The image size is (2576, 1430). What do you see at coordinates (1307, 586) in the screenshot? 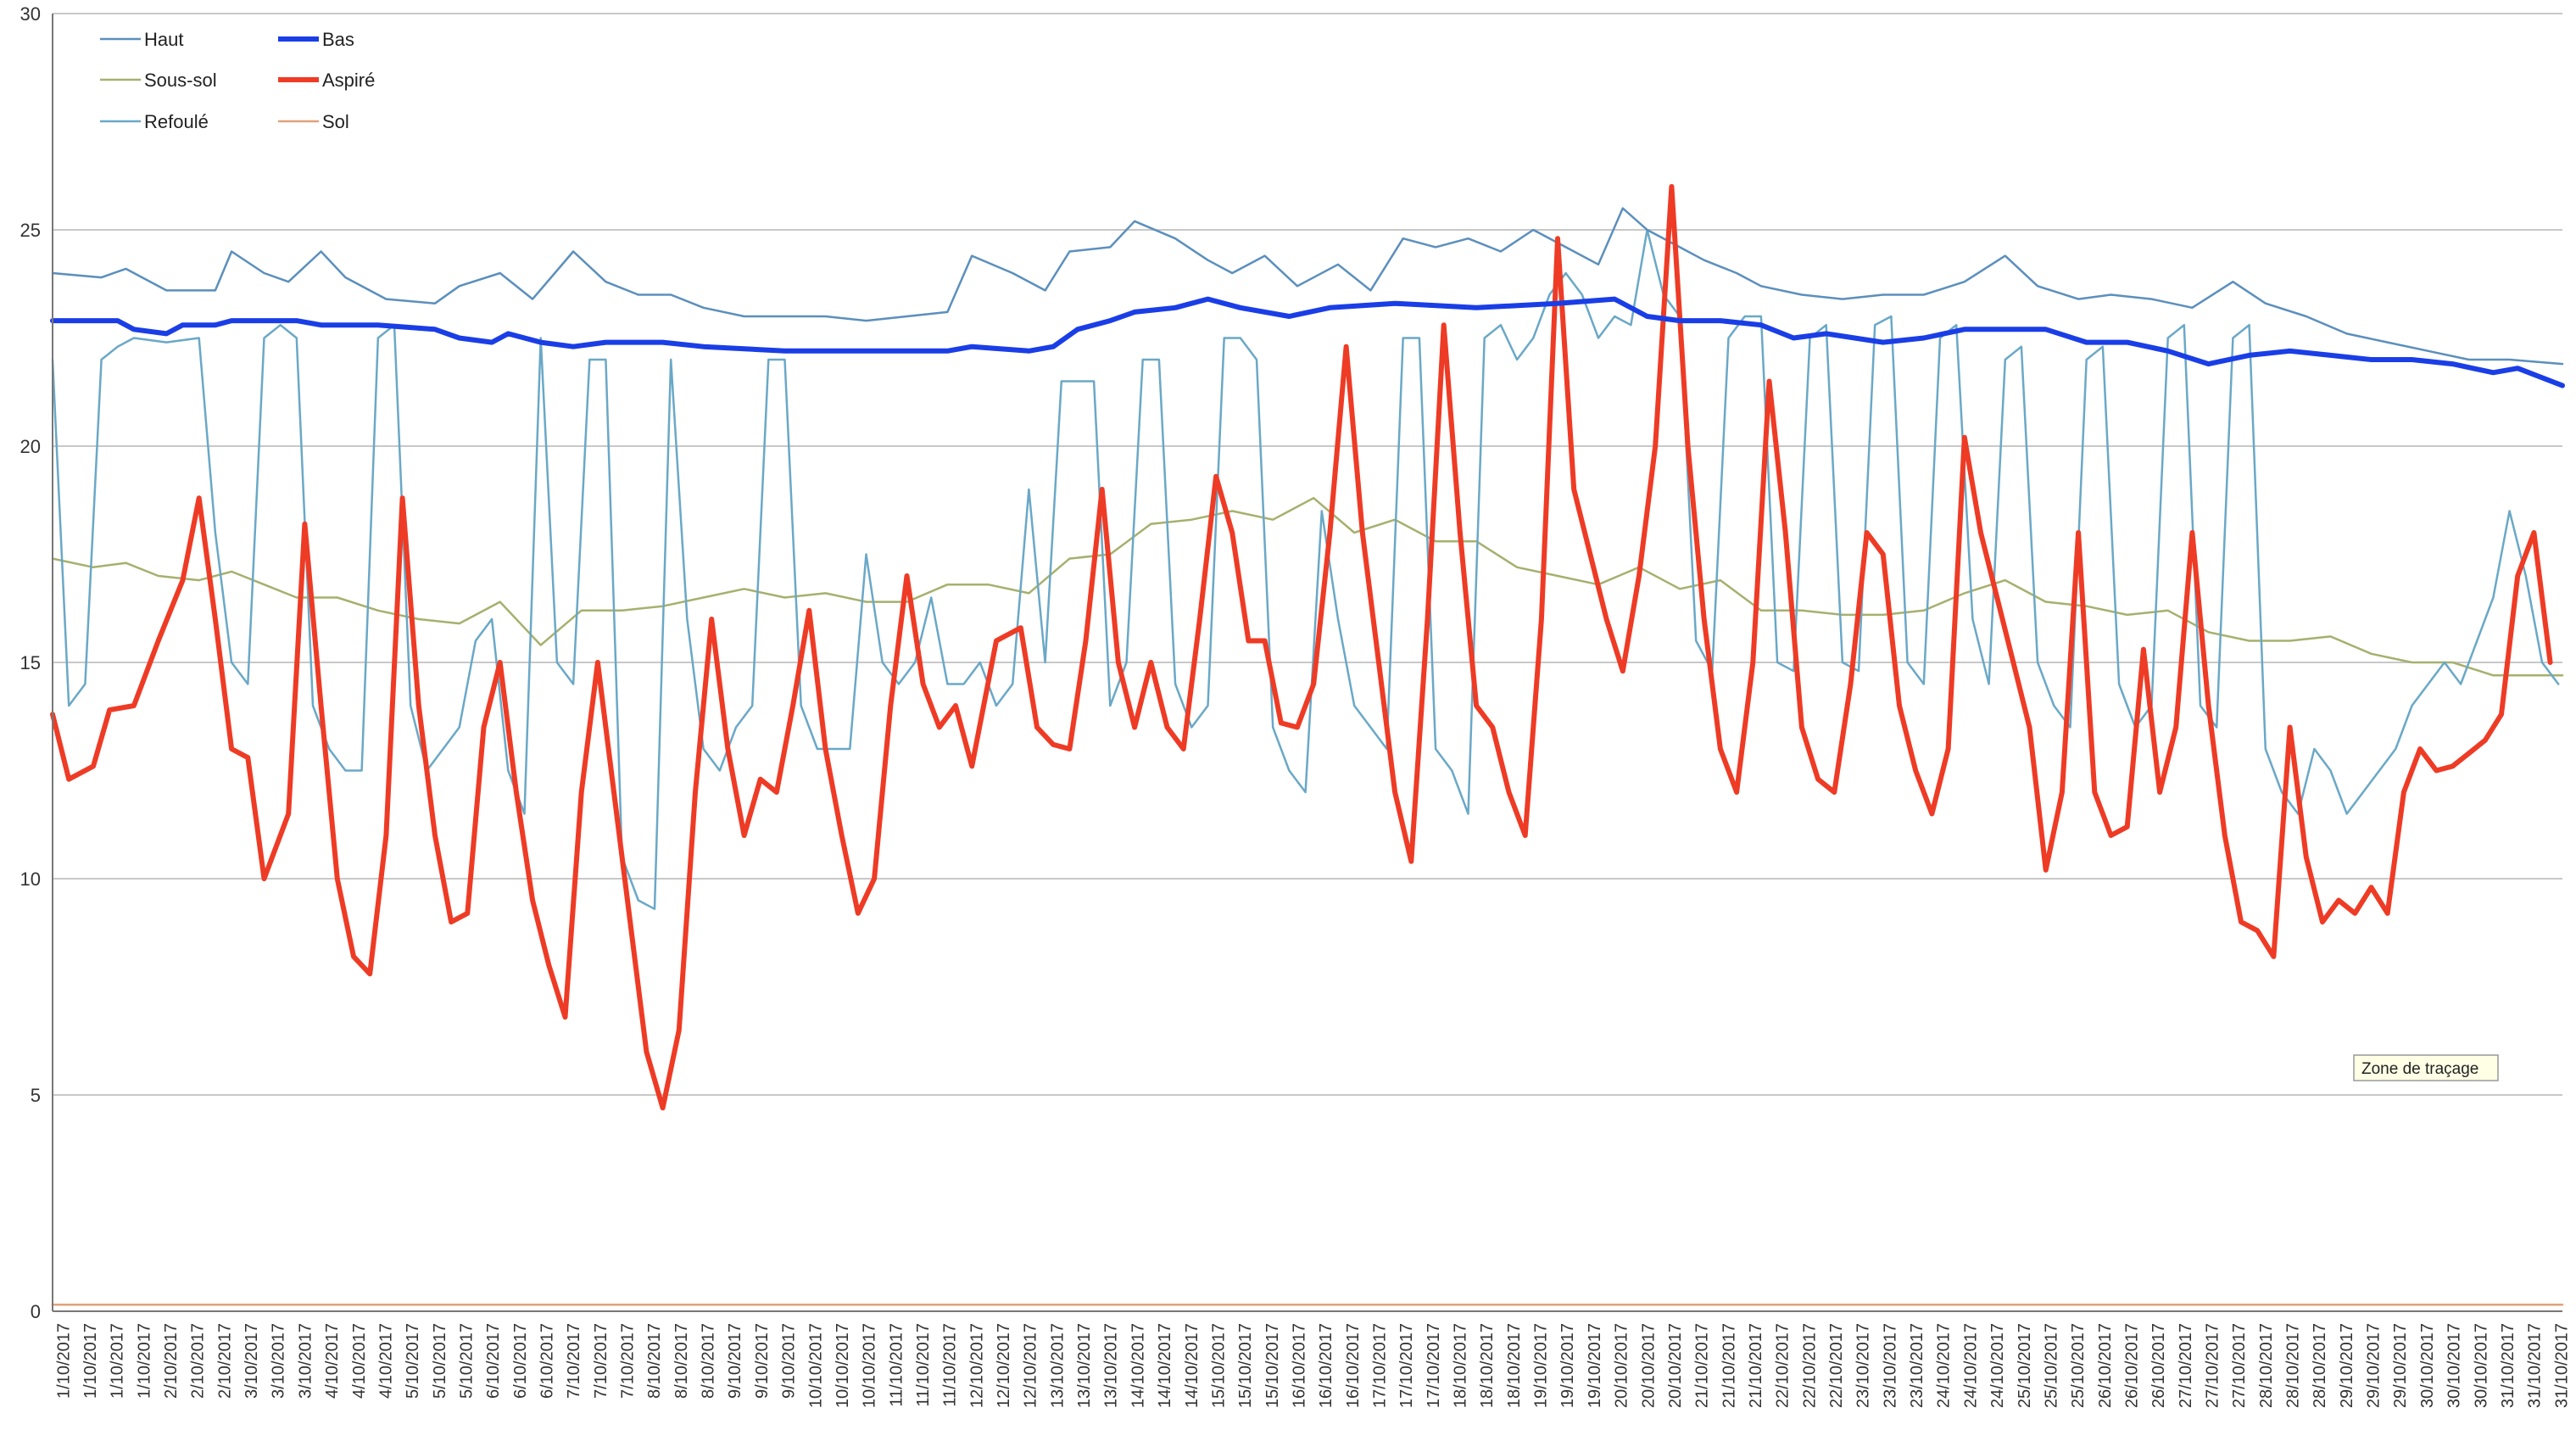
I see `series-line-sous-sol` at bounding box center [1307, 586].